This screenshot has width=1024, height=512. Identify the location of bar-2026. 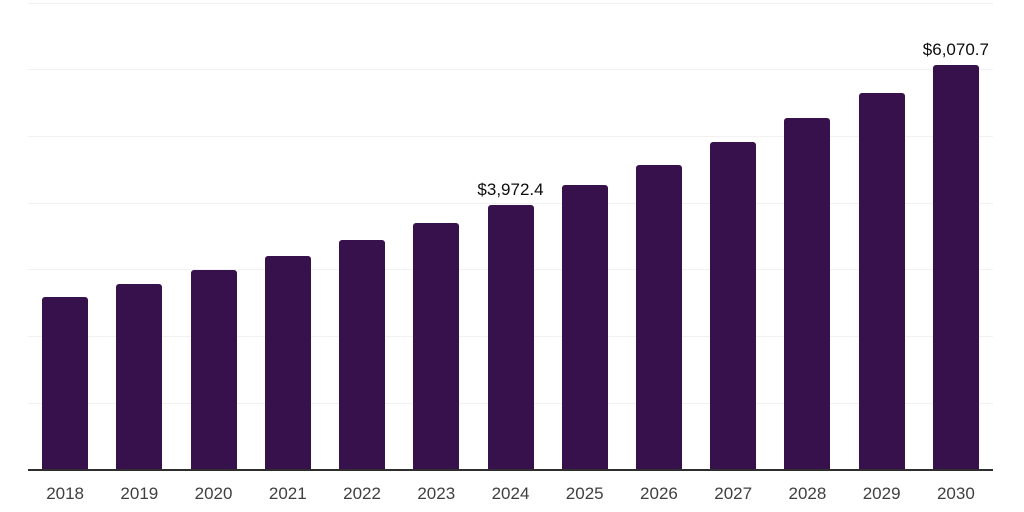
(658, 317).